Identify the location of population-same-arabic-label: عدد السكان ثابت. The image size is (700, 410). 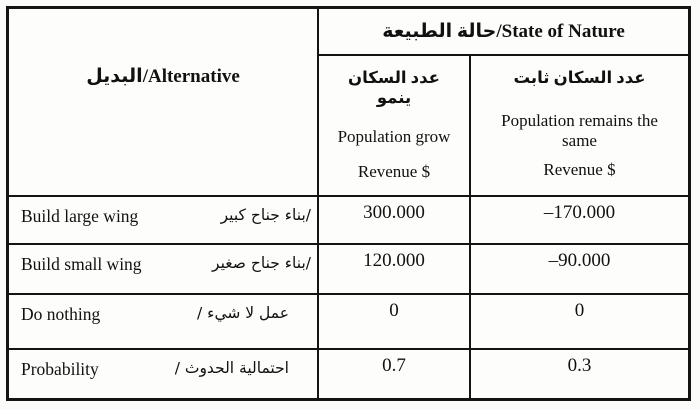
(579, 77).